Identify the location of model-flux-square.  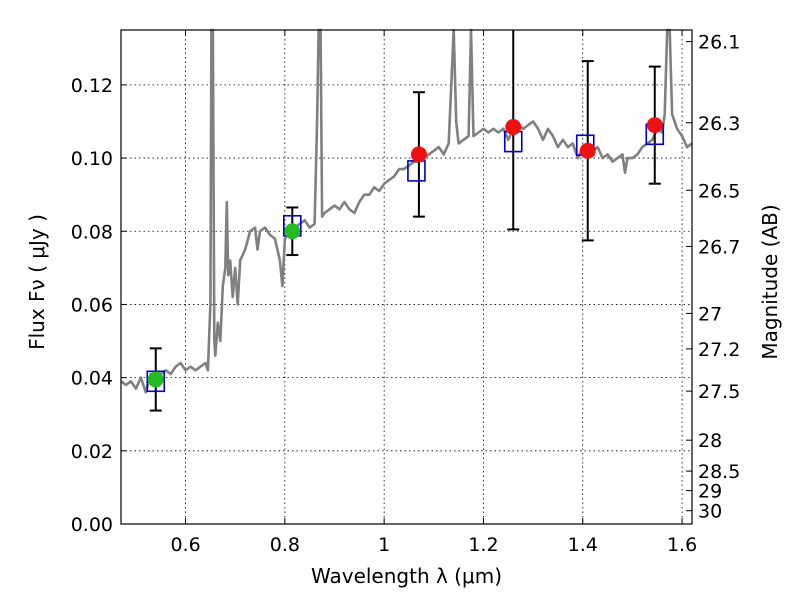
(156, 381).